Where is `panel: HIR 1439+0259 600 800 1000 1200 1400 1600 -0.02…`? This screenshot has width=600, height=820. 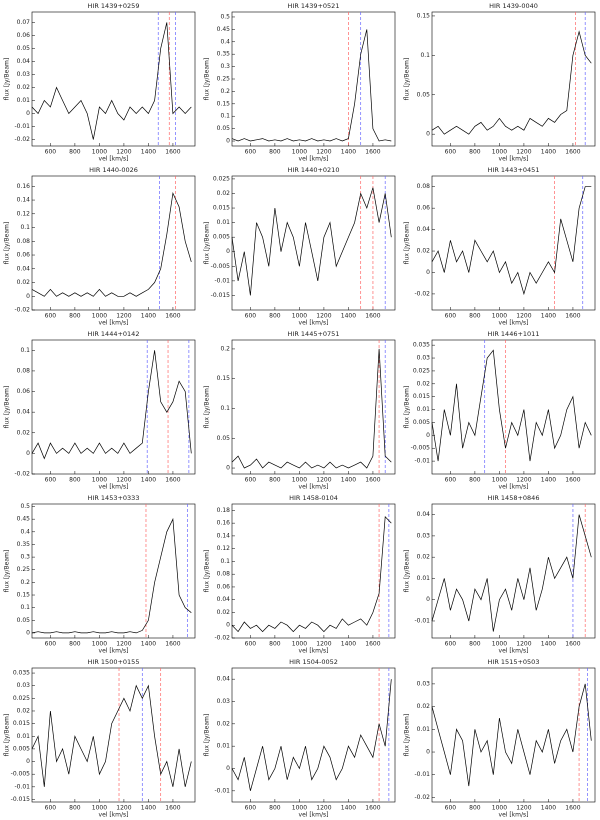
panel: HIR 1439+0259 600 800 1000 1200 1400 1600 -0.02… is located at coordinates (100, 82).